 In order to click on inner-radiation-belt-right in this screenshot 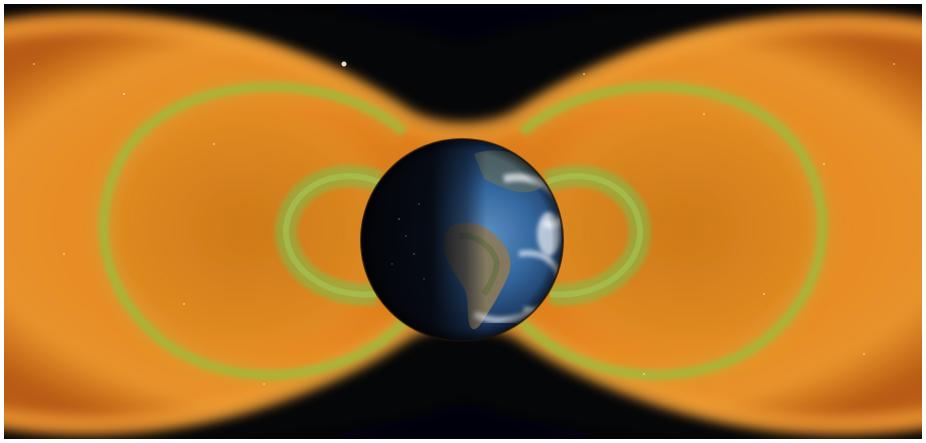, I will do `click(596, 235)`.